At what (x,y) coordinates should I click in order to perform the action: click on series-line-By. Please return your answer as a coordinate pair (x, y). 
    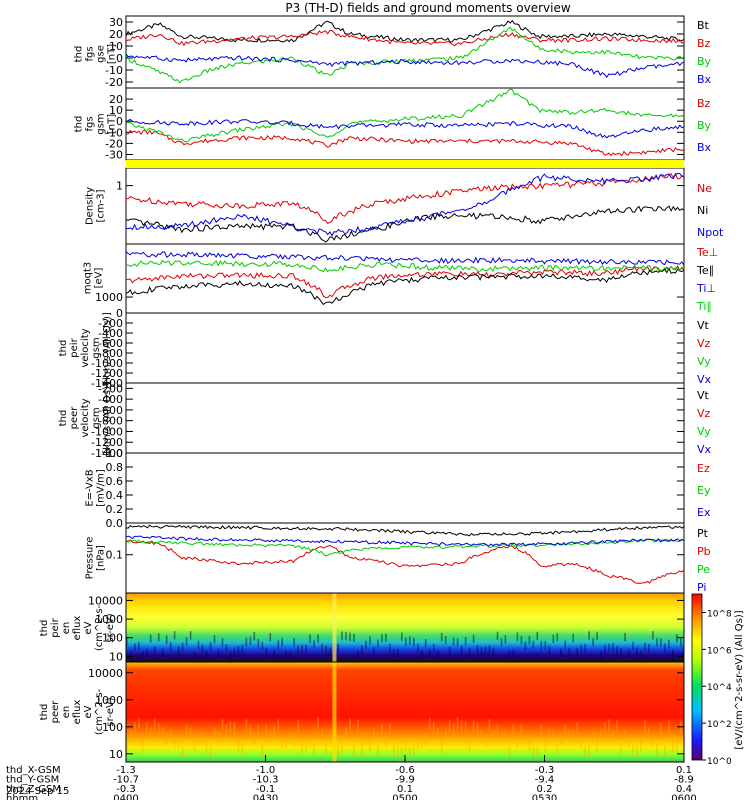
    Looking at the image, I should click on (405, 55).